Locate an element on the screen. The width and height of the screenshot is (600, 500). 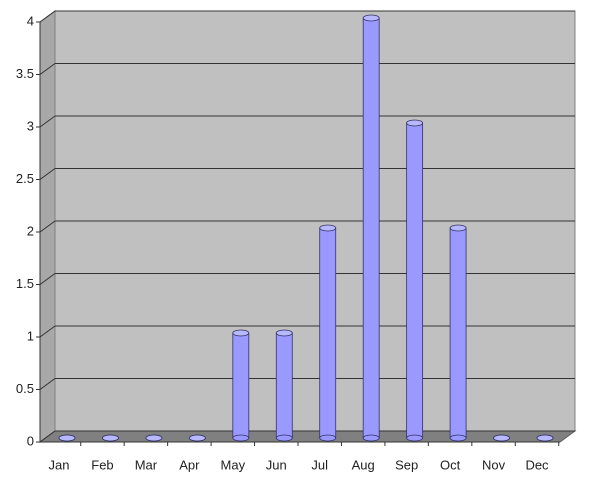
y-tick-label: 4 is located at coordinates (30, 20).